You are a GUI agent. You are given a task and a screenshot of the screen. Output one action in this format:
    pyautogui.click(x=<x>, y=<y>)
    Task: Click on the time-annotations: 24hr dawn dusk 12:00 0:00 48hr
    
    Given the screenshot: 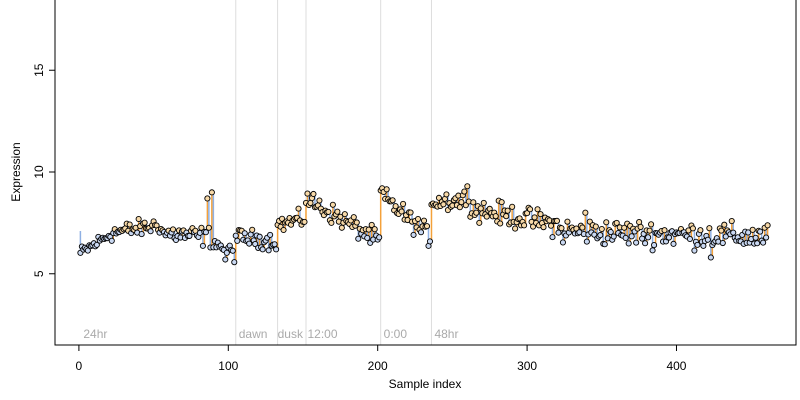 What is the action you would take?
    pyautogui.click(x=270, y=334)
    